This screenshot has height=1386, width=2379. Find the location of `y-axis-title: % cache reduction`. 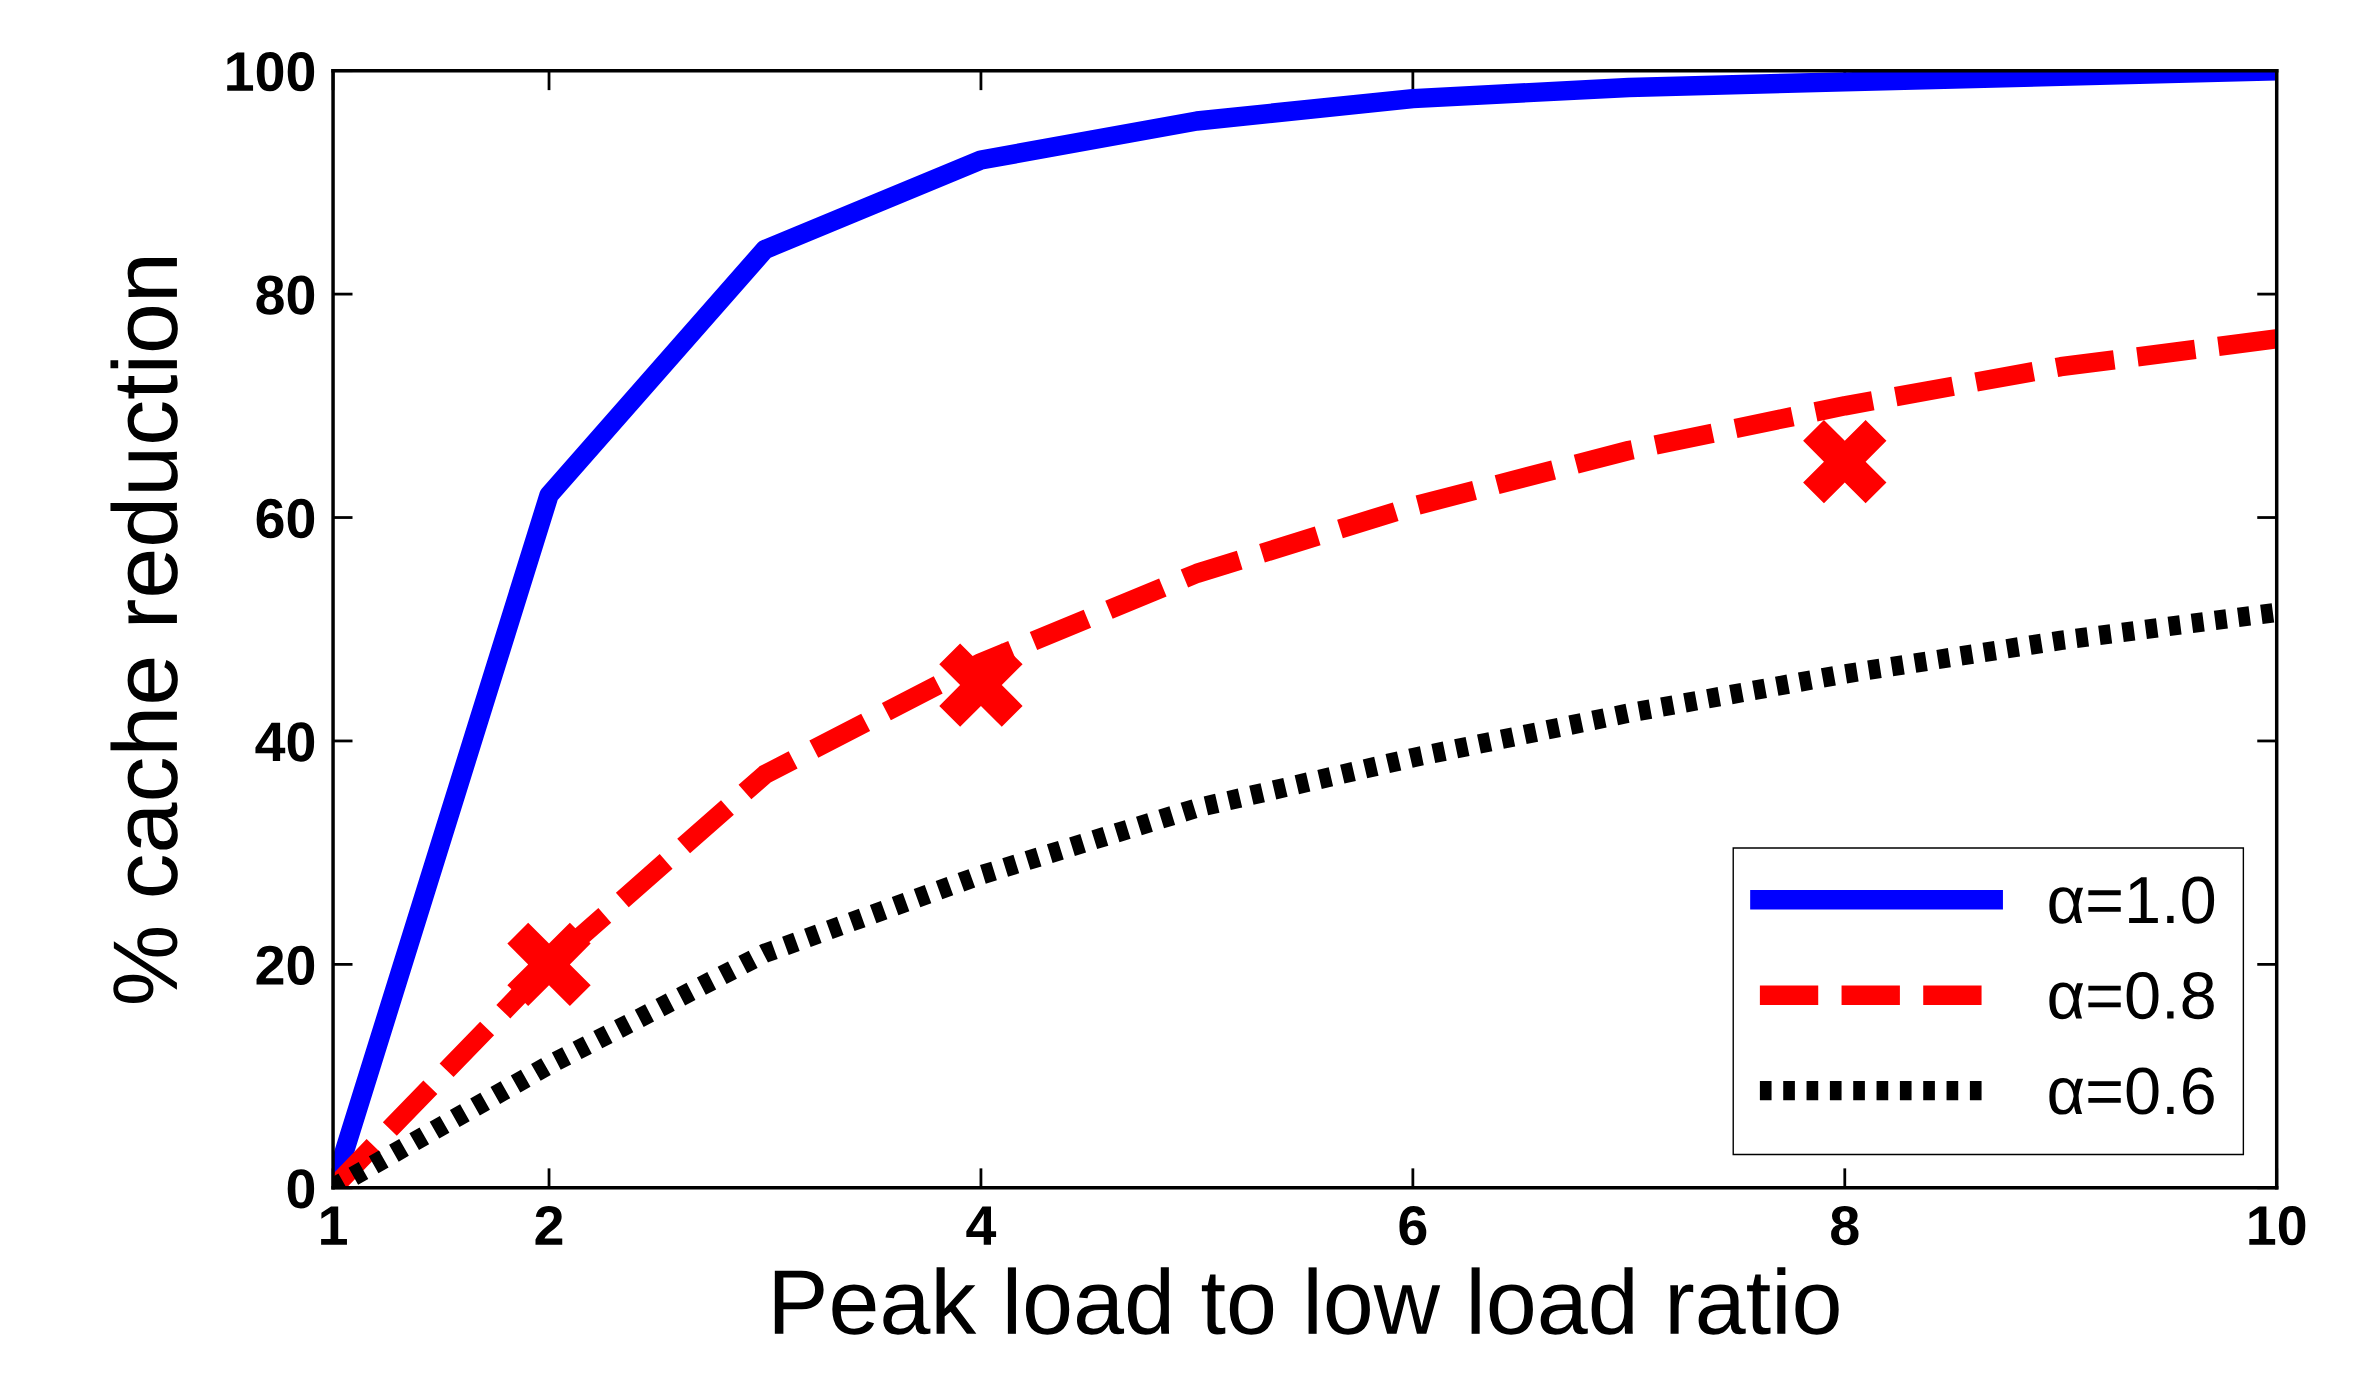

y-axis-title: % cache reduction is located at coordinates (144, 631).